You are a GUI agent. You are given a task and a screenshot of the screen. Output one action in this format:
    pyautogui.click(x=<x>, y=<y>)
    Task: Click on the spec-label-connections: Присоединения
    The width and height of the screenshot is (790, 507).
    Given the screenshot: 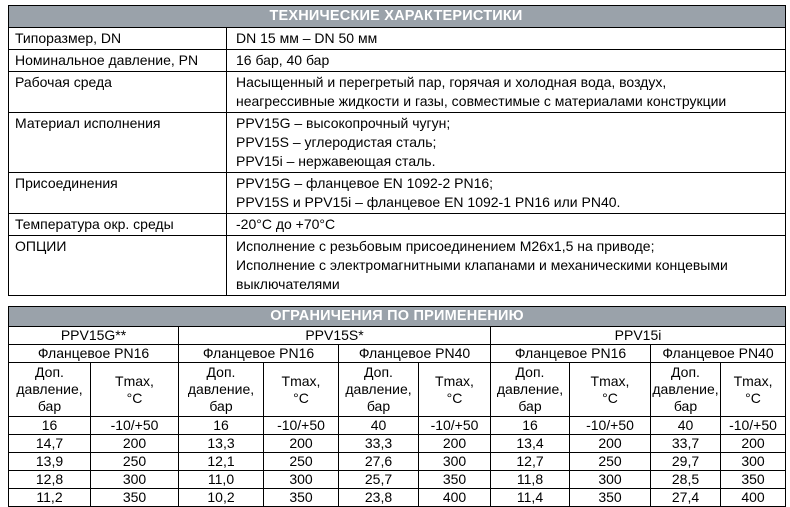 What is the action you would take?
    pyautogui.click(x=117, y=193)
    